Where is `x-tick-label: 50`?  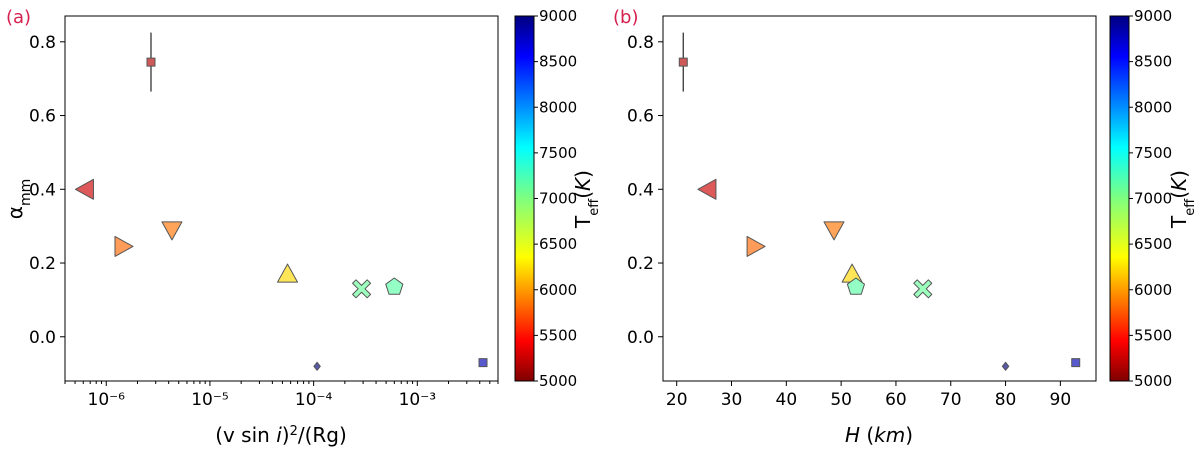 x-tick-label: 50 is located at coordinates (841, 400).